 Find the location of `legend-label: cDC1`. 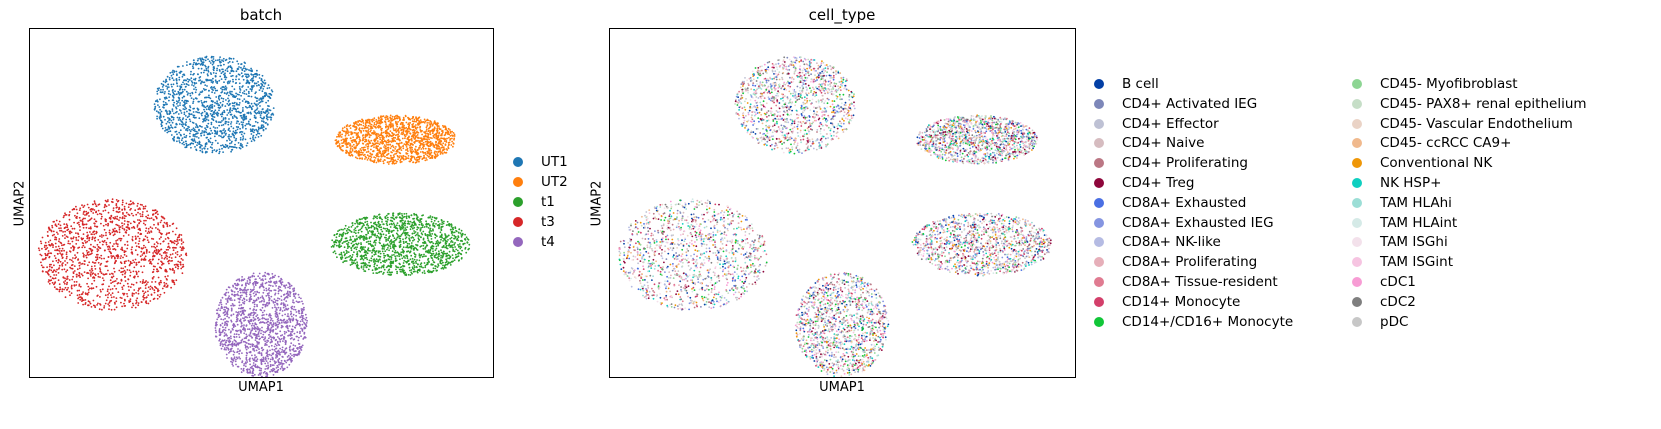

legend-label: cDC1 is located at coordinates (1398, 282).